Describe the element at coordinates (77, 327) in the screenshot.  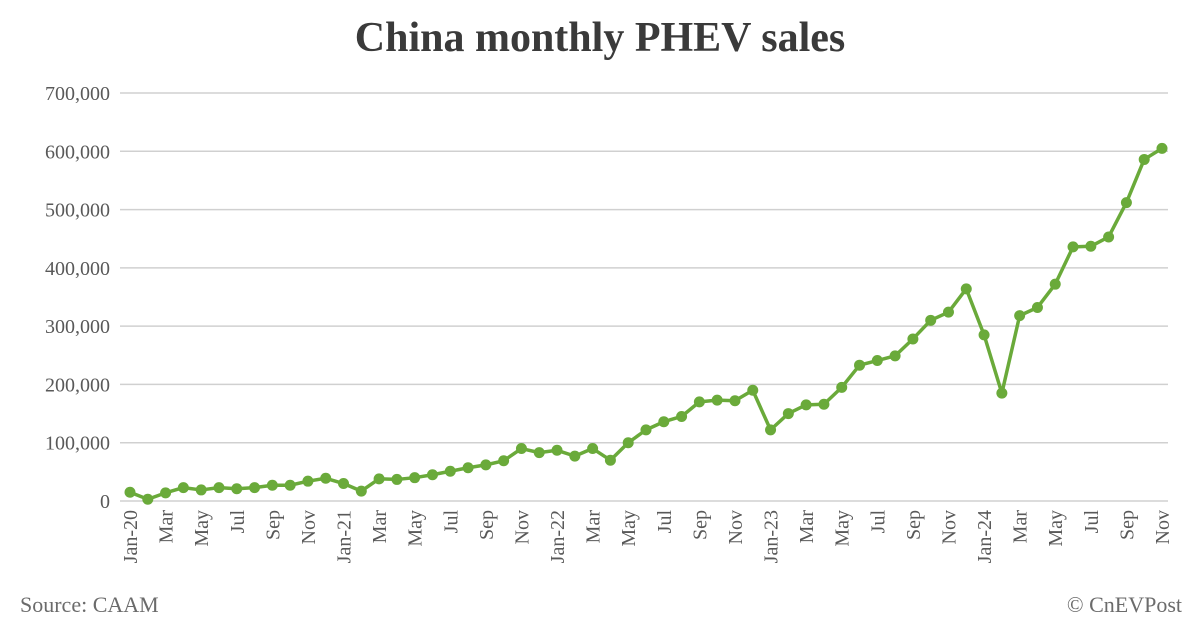
I see `y-tick-label: 300,000` at that location.